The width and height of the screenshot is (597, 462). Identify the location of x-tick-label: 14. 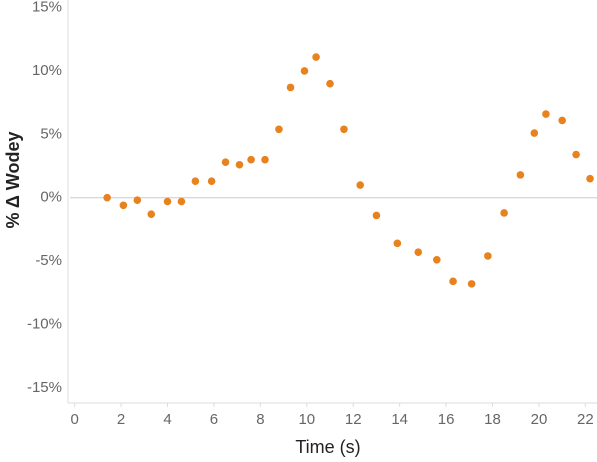
(399, 419).